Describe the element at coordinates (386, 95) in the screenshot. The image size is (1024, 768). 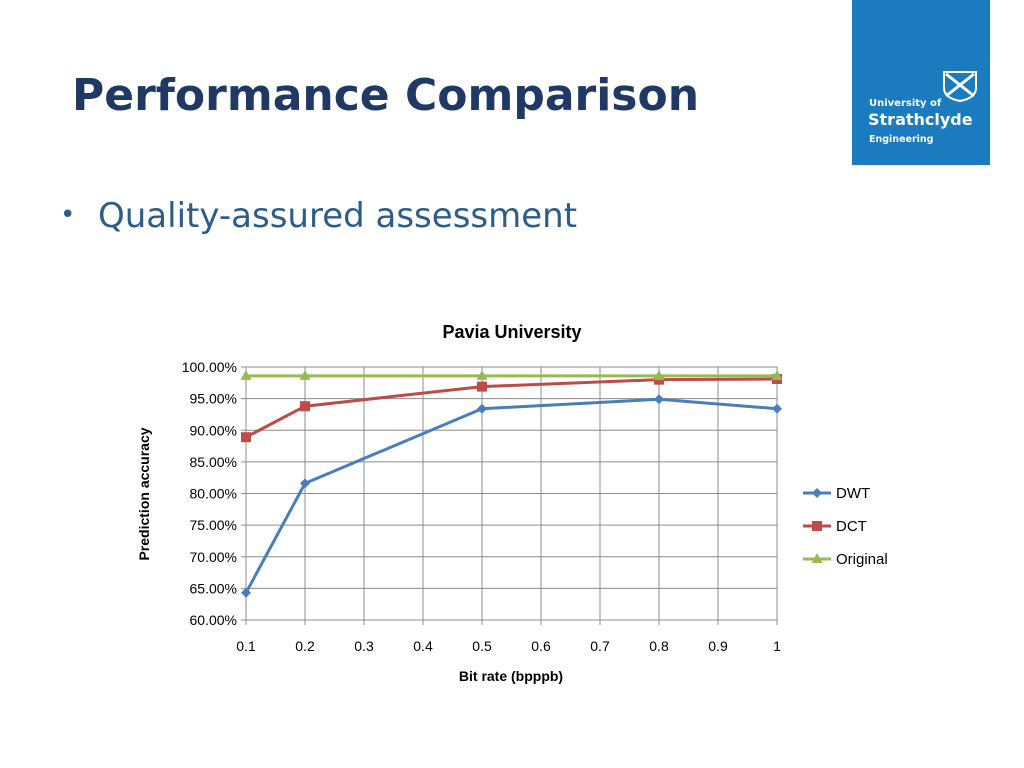
I see `slide-title: Performance Comparison` at that location.